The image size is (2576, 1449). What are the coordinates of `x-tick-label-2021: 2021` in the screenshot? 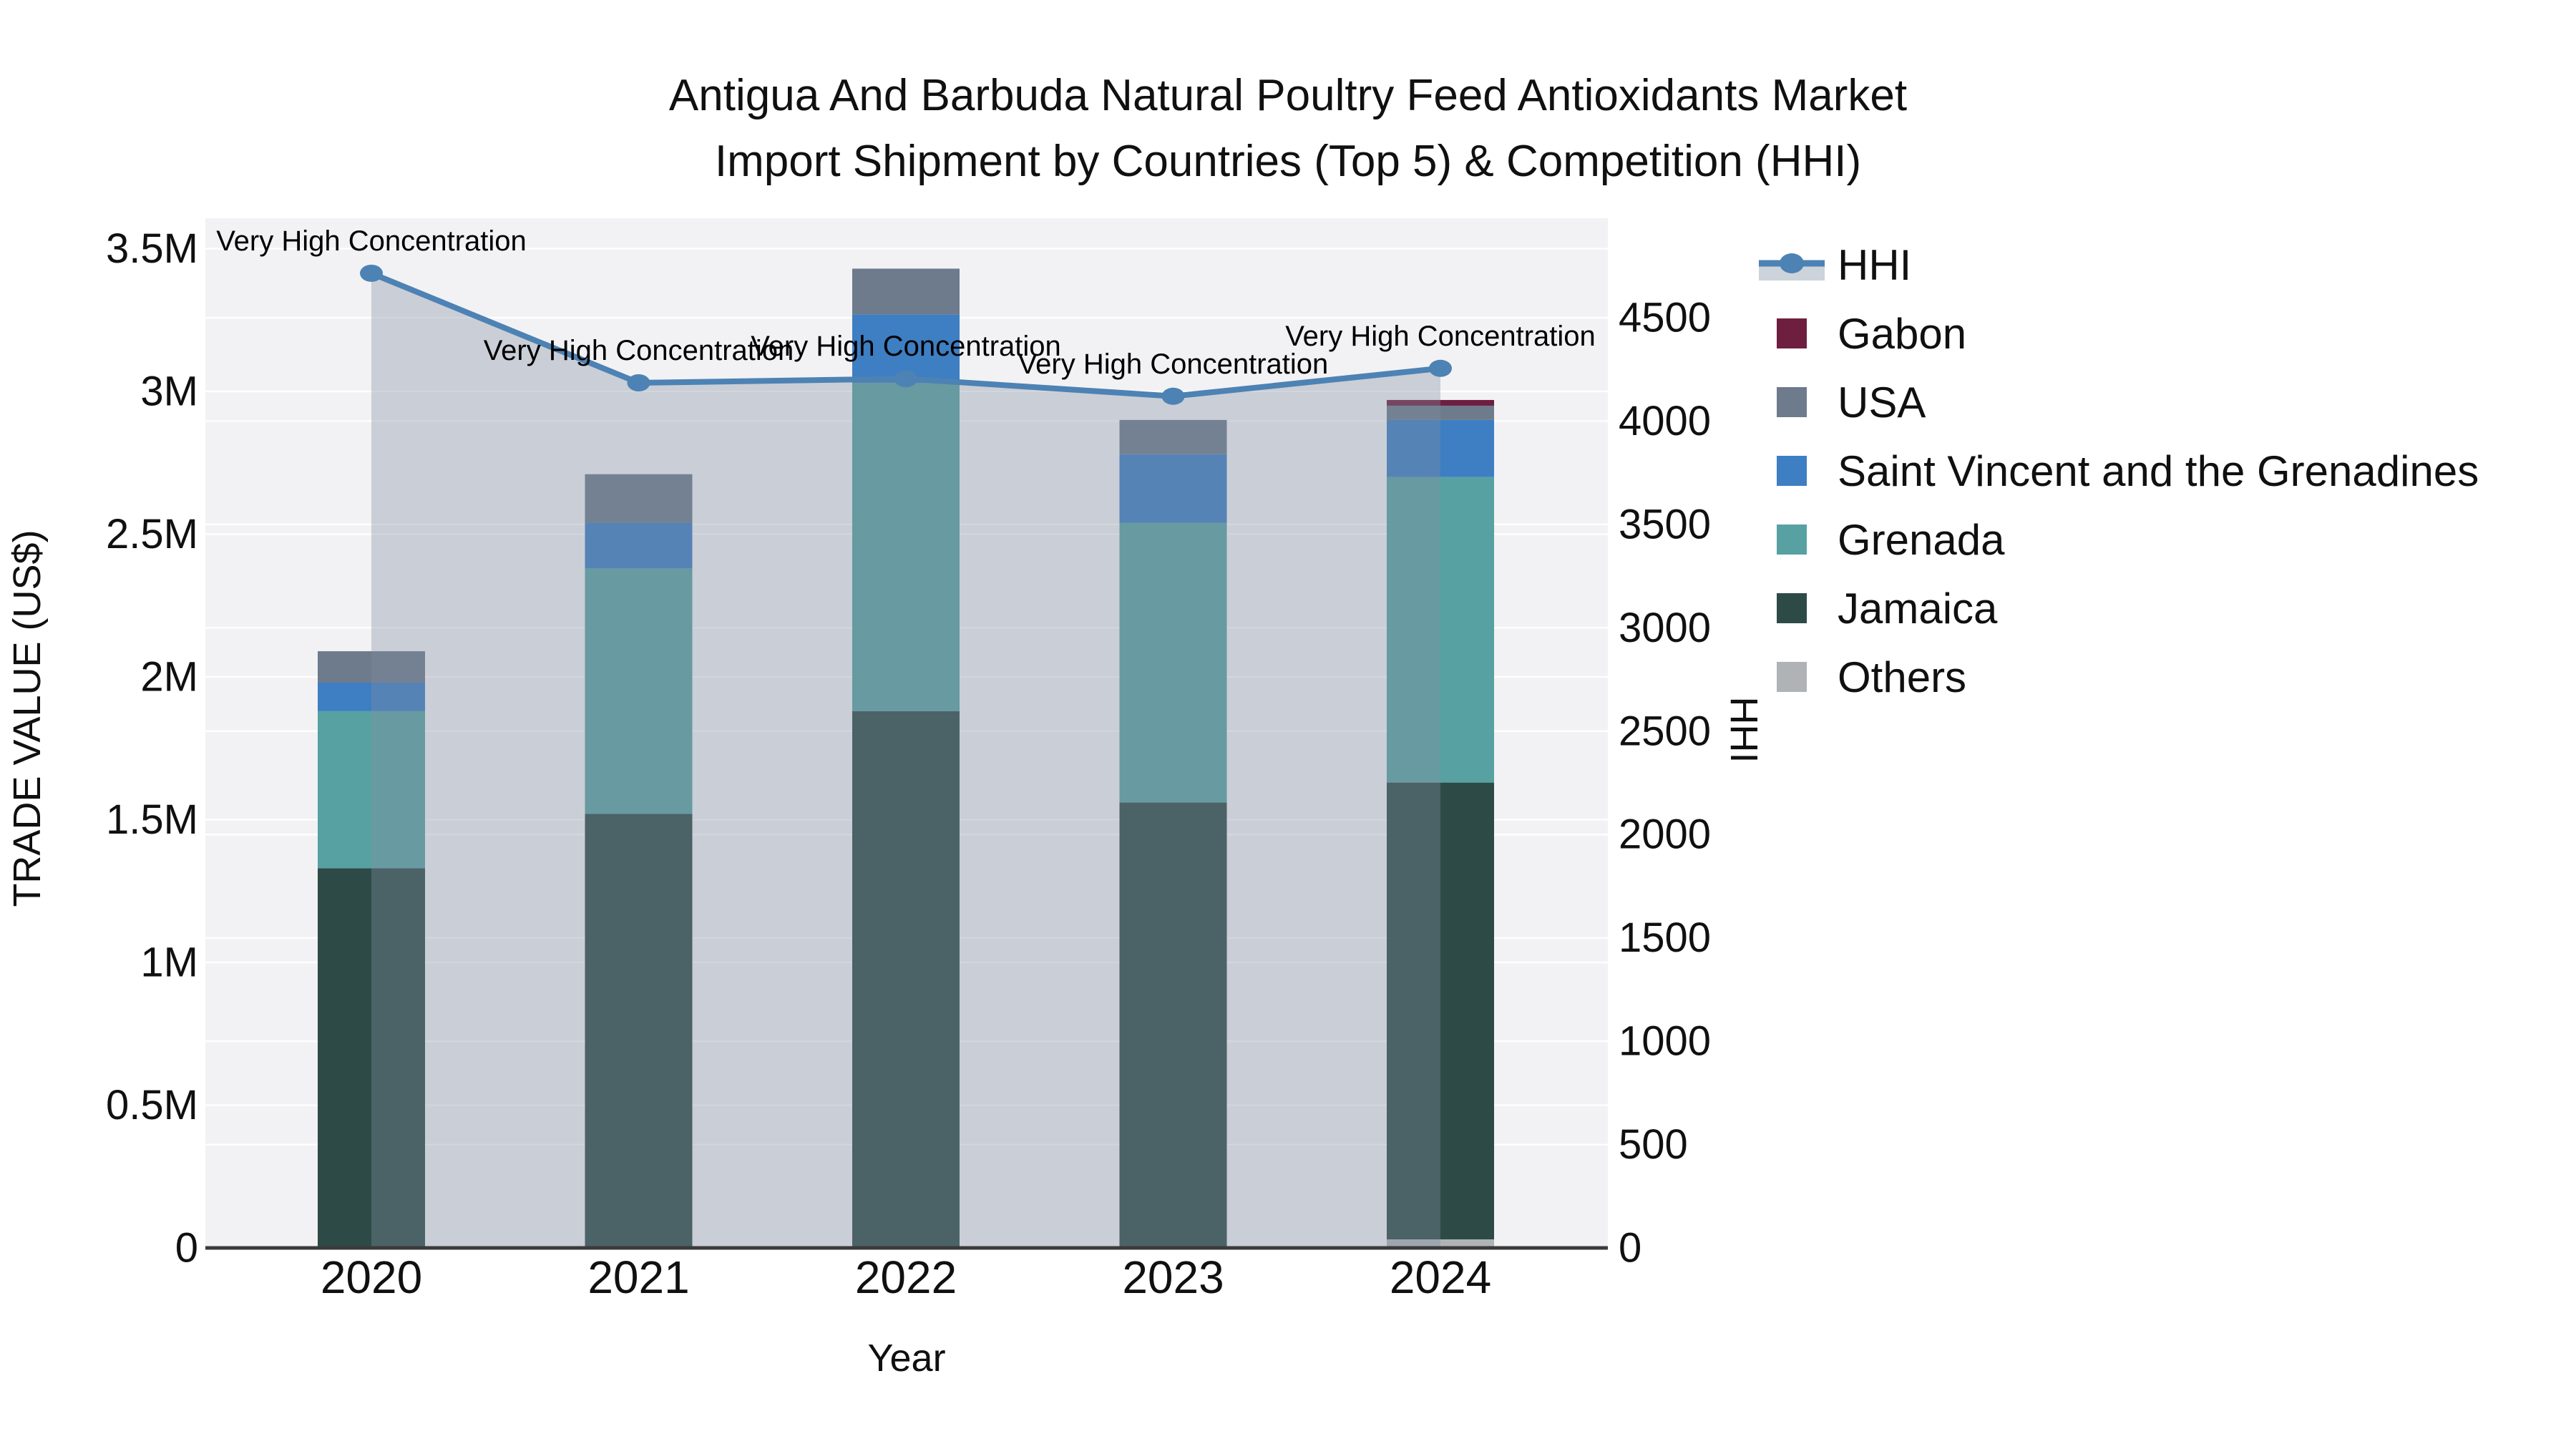 It's located at (638, 1277).